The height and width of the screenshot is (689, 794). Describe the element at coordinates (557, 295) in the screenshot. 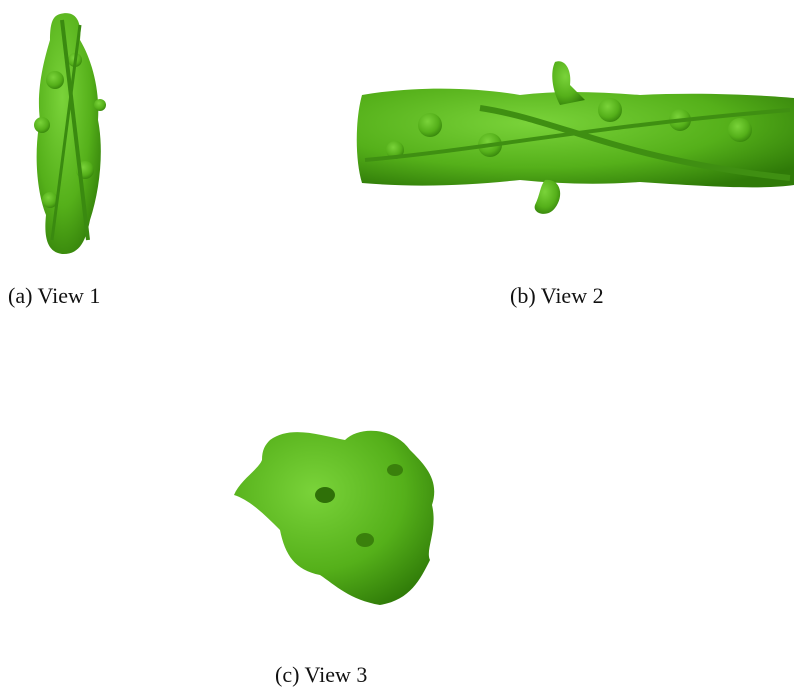

I see `caption: (b) View 2` at that location.